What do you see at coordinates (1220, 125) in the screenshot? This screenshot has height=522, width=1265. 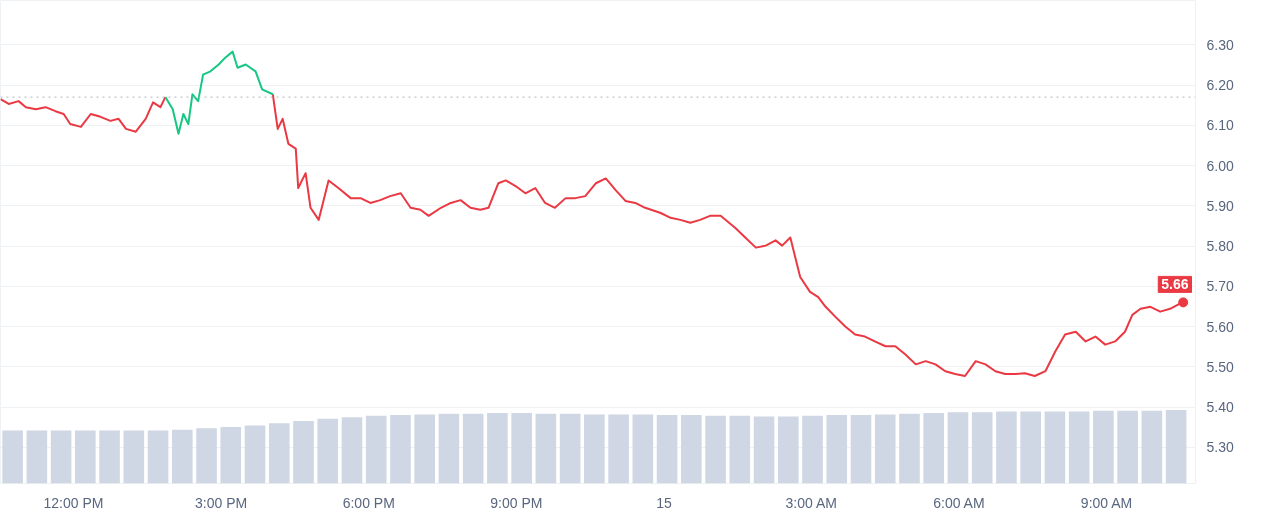 I see `y-tick-label: 6.10` at bounding box center [1220, 125].